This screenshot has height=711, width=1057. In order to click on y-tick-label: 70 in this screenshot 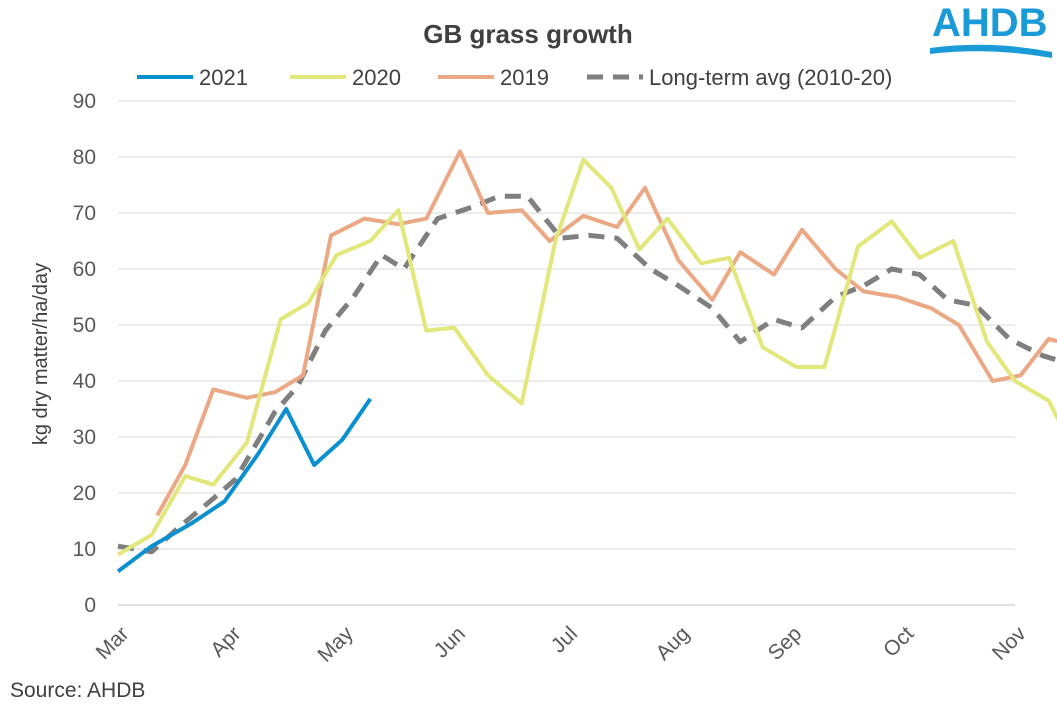, I will do `click(84, 213)`.